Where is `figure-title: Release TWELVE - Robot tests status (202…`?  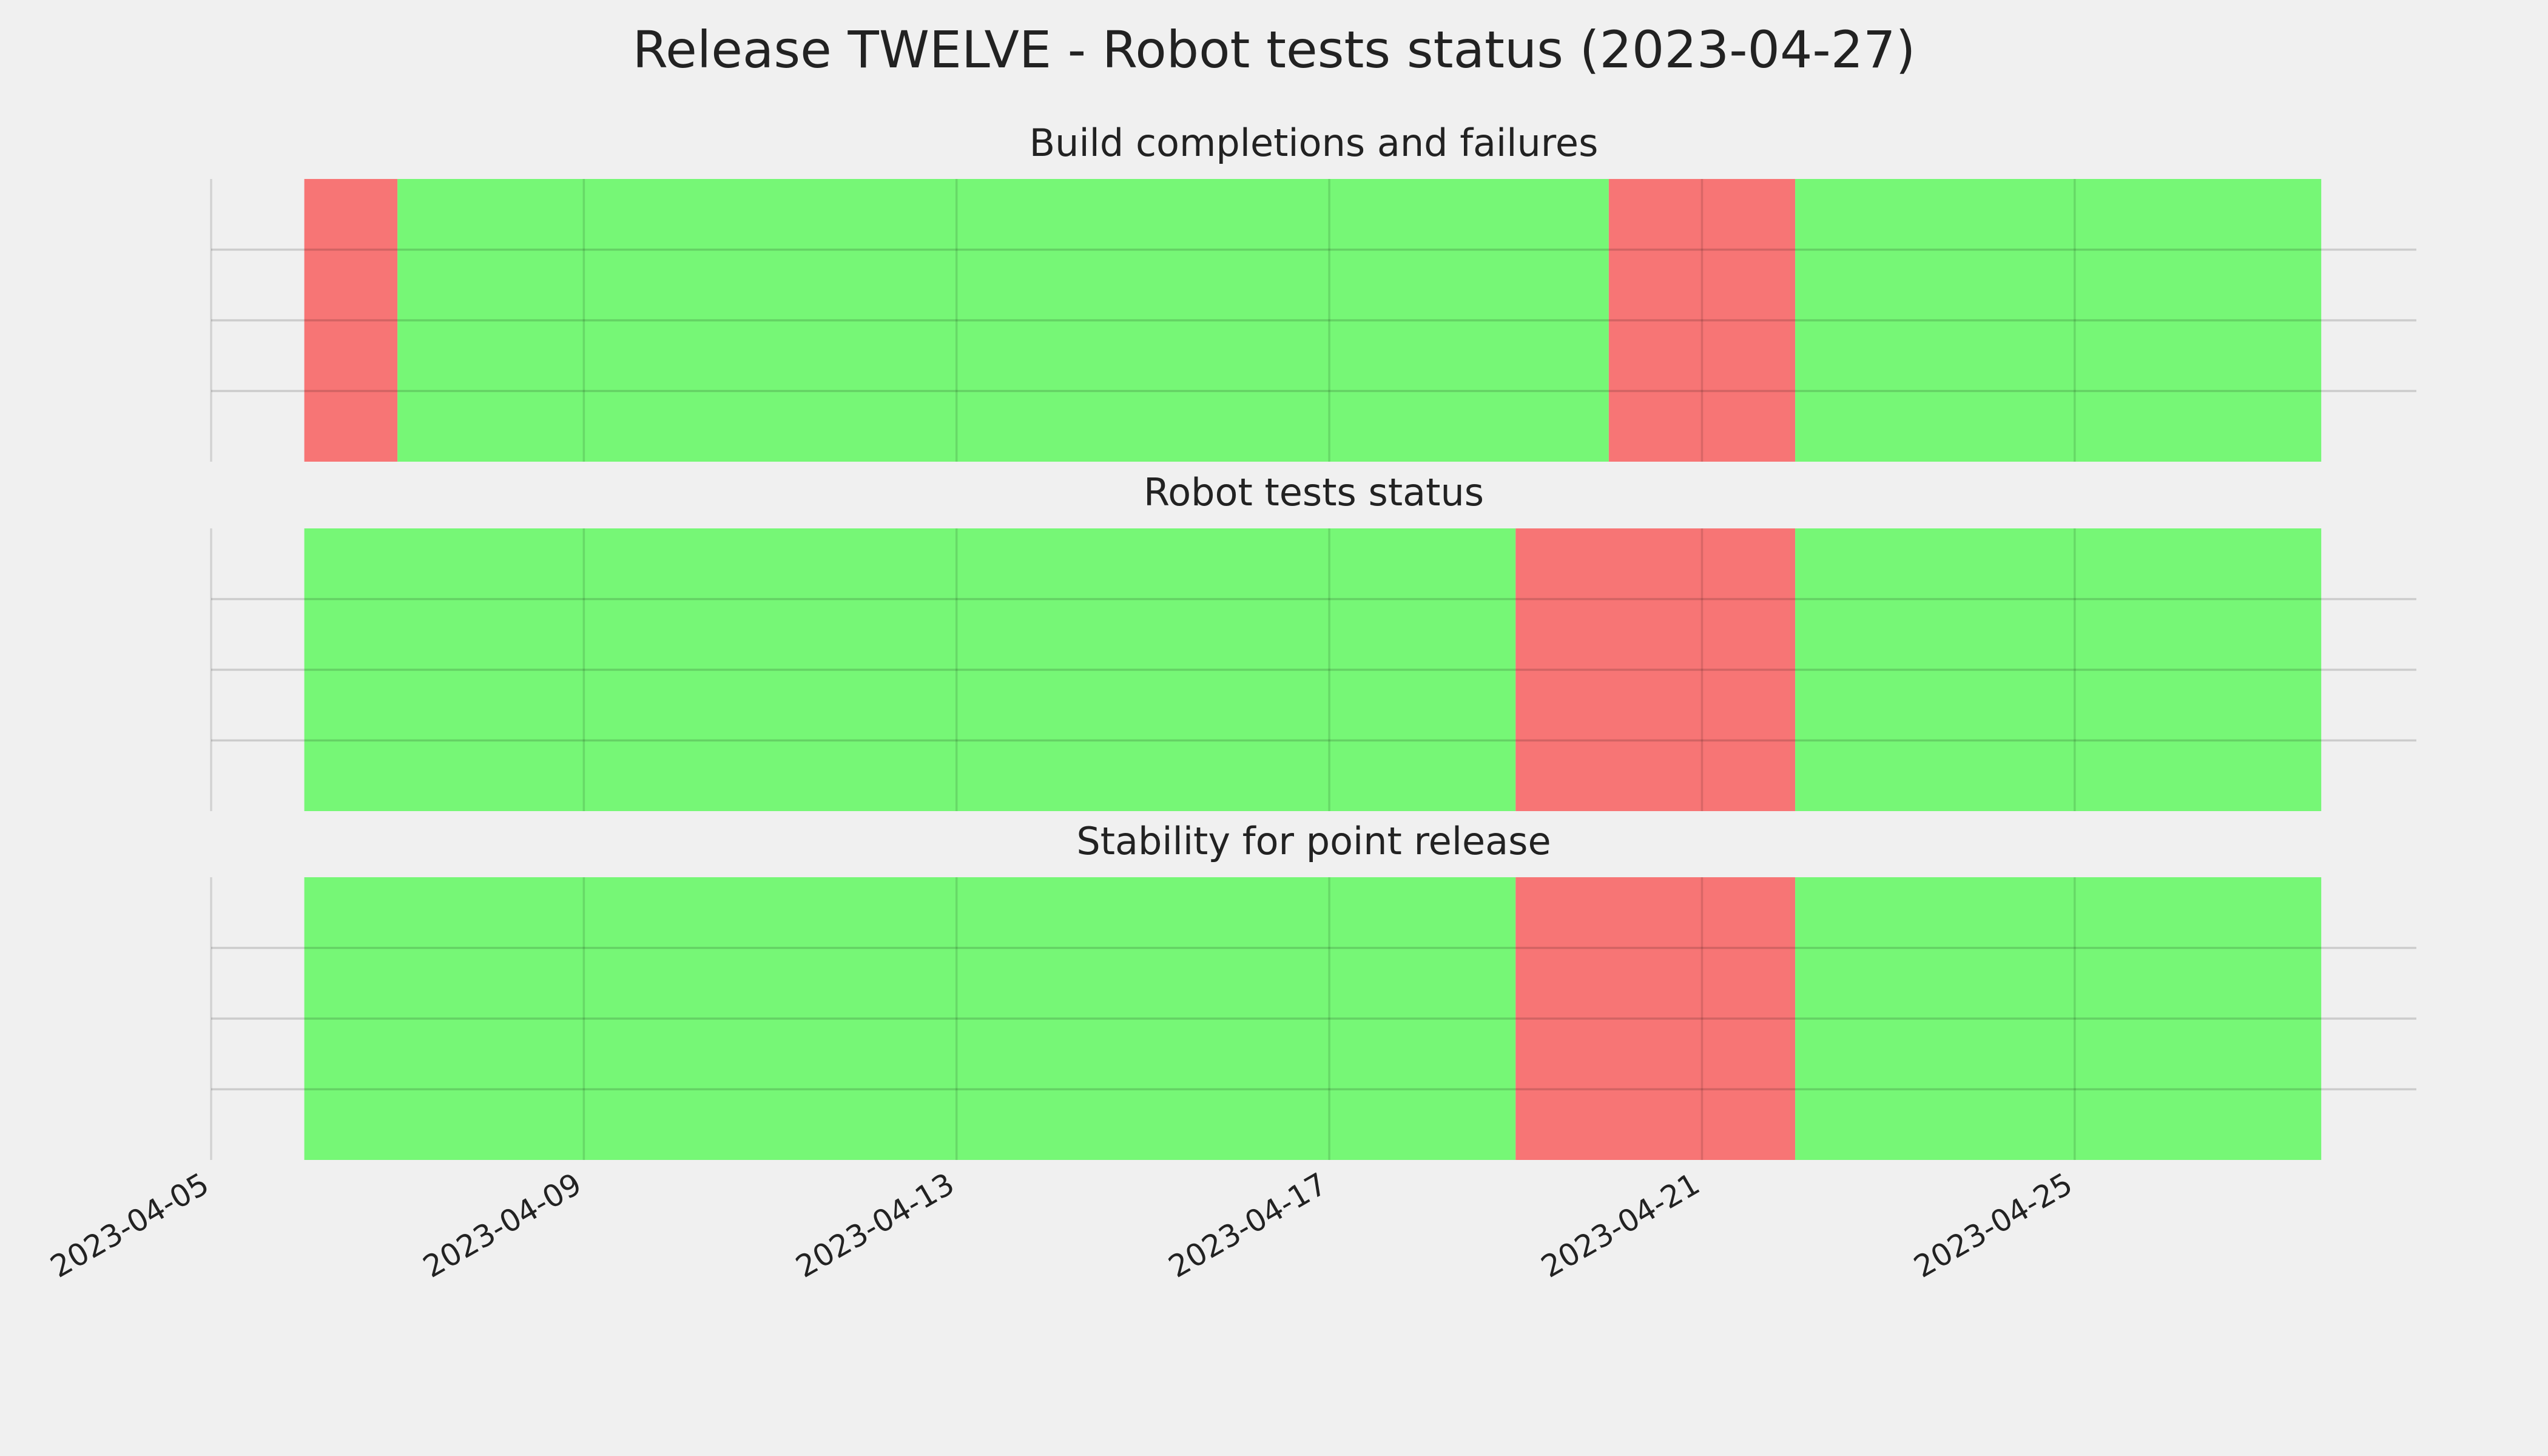
figure-title: Release TWELVE - Robot tests status (202… is located at coordinates (1274, 49).